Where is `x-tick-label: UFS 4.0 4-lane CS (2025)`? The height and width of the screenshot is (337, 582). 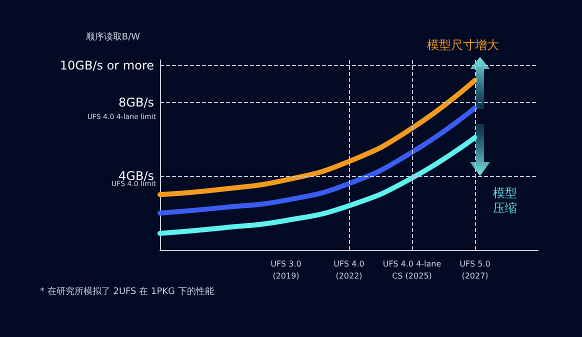
x-tick-label: UFS 4.0 4-lane CS (2025) is located at coordinates (412, 270).